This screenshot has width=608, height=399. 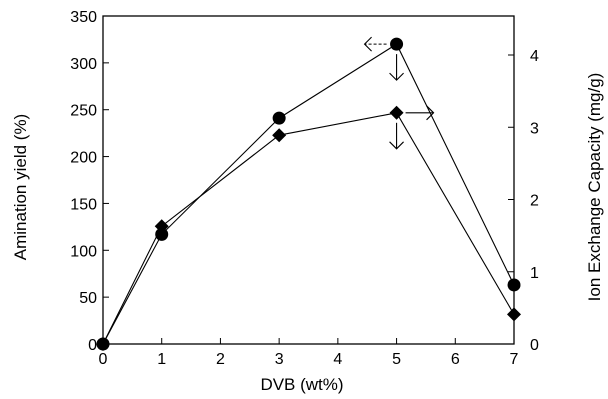 I want to click on x-axis-ticks: 0 1 2 3 4 5 6 7, so click(x=309, y=353).